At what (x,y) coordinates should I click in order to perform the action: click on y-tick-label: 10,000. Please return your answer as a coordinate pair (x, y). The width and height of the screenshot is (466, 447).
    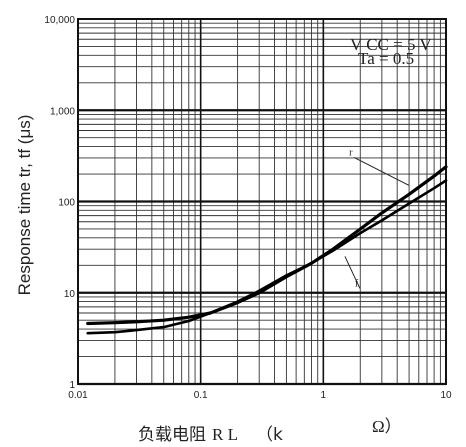
    Looking at the image, I should click on (59, 20).